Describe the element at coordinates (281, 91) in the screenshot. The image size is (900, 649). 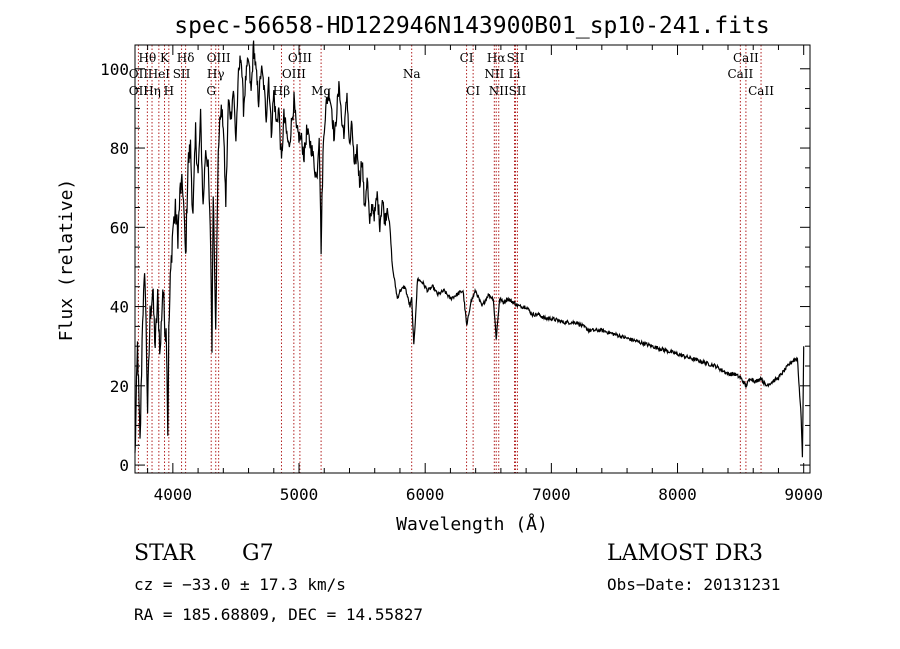
I see `line-label: Hβ` at that location.